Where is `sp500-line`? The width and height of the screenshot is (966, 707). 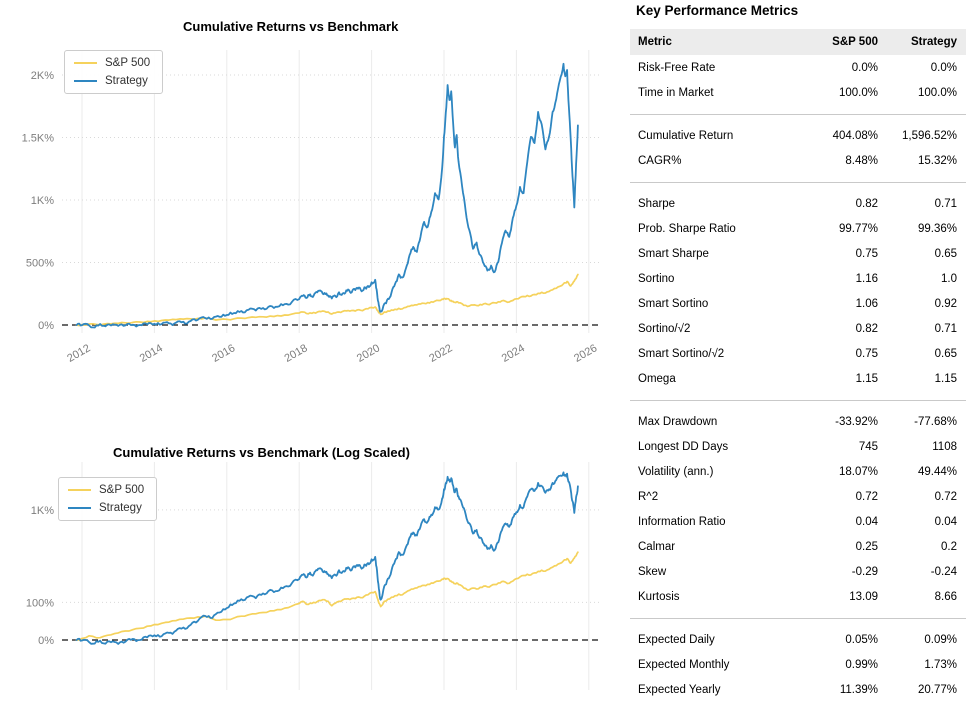 sp500-line is located at coordinates (327, 596).